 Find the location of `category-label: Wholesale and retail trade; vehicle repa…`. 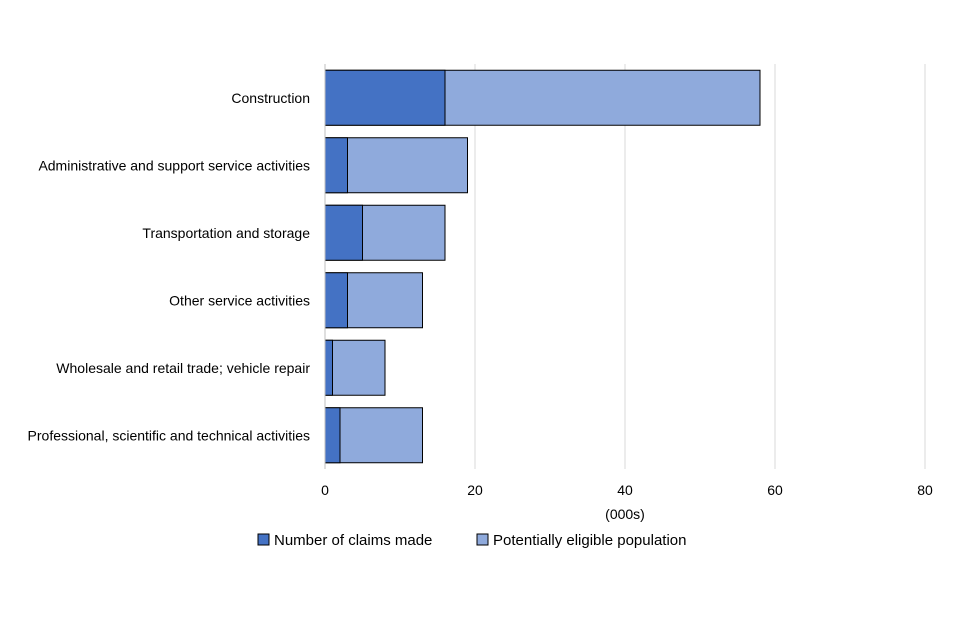

category-label: Wholesale and retail trade; vehicle repa… is located at coordinates (183, 368).